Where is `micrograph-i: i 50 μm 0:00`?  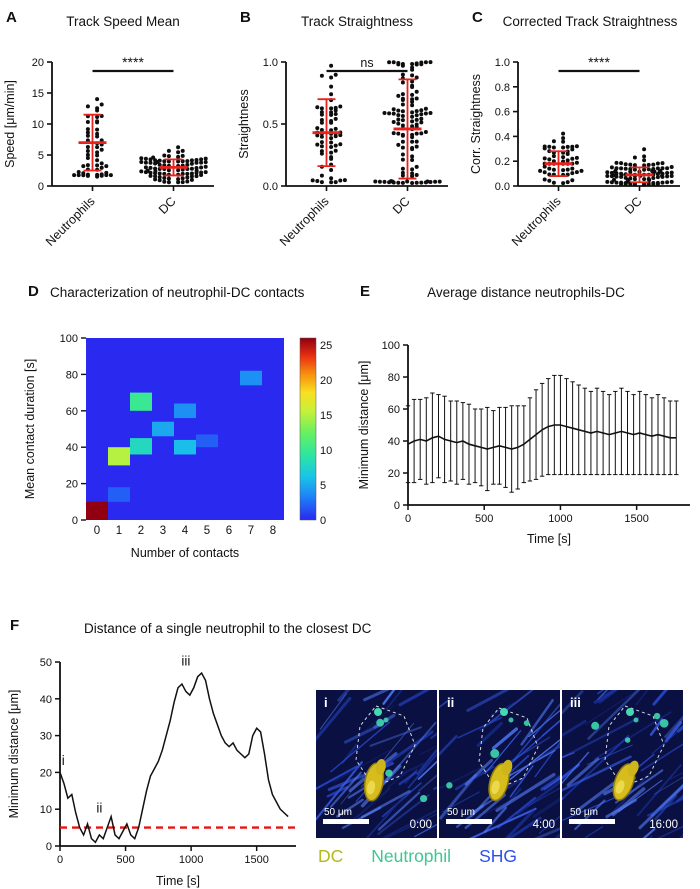 micrograph-i: i 50 μm 0:00 is located at coordinates (376, 764).